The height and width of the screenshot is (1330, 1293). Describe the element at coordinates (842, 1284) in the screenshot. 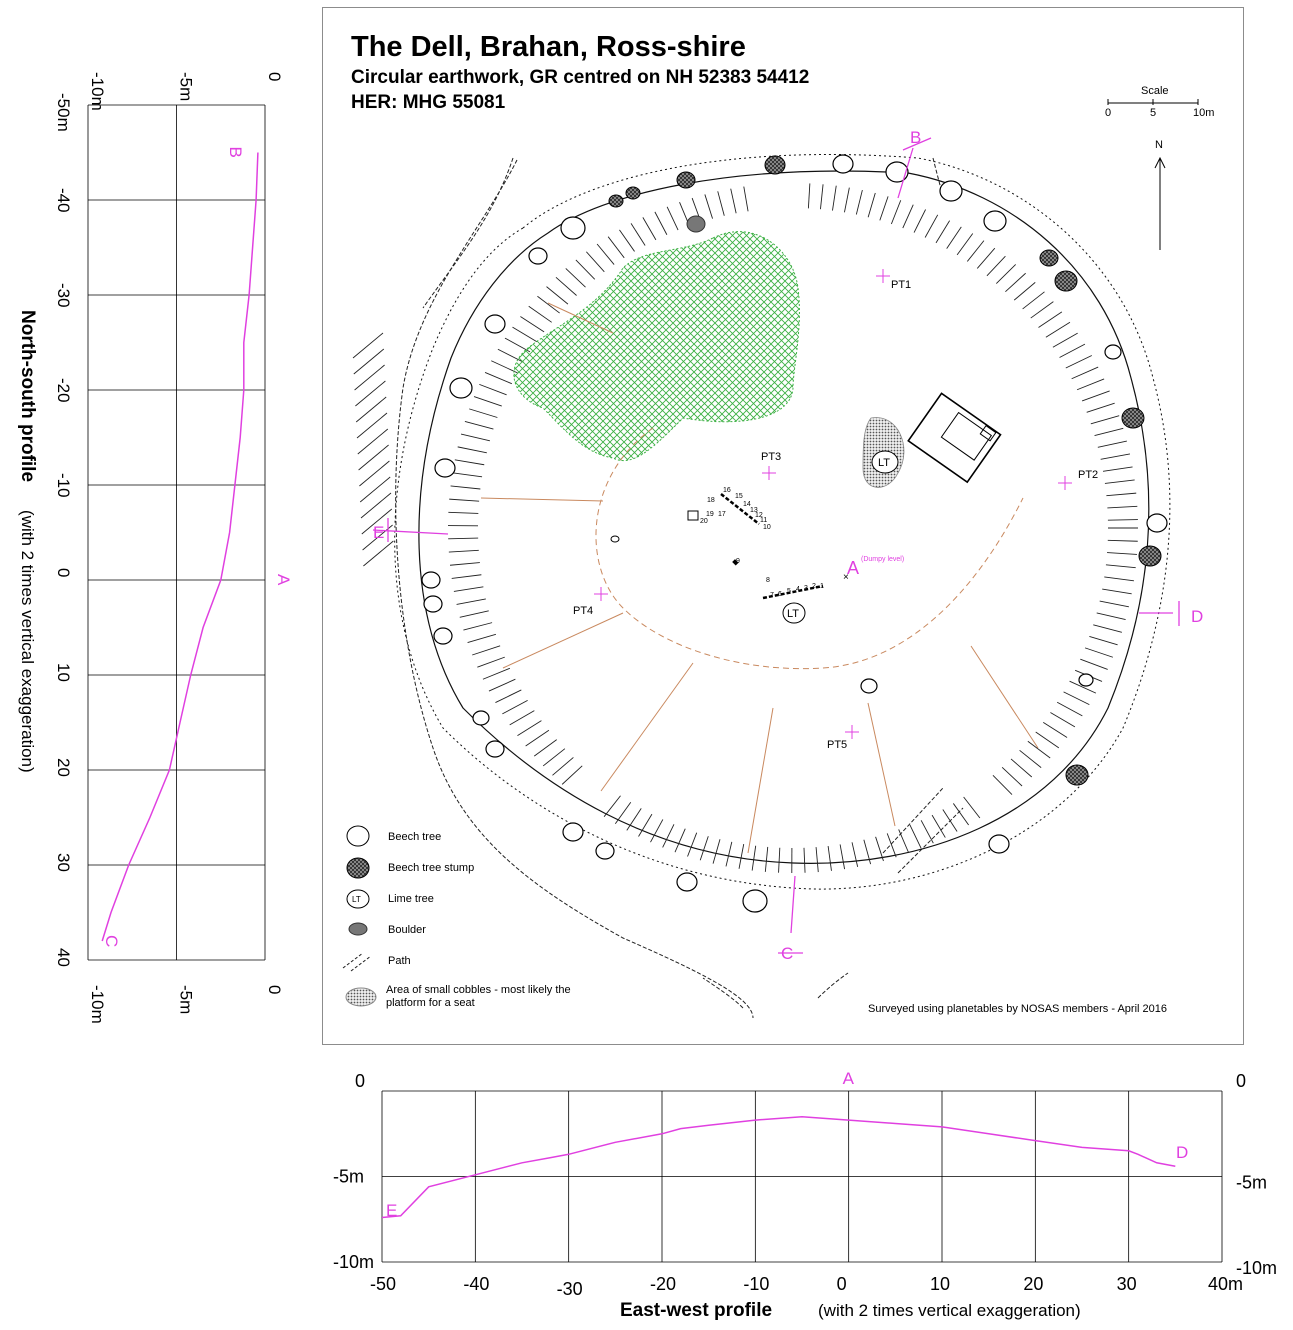

I see `ew-x-tick: 0` at that location.